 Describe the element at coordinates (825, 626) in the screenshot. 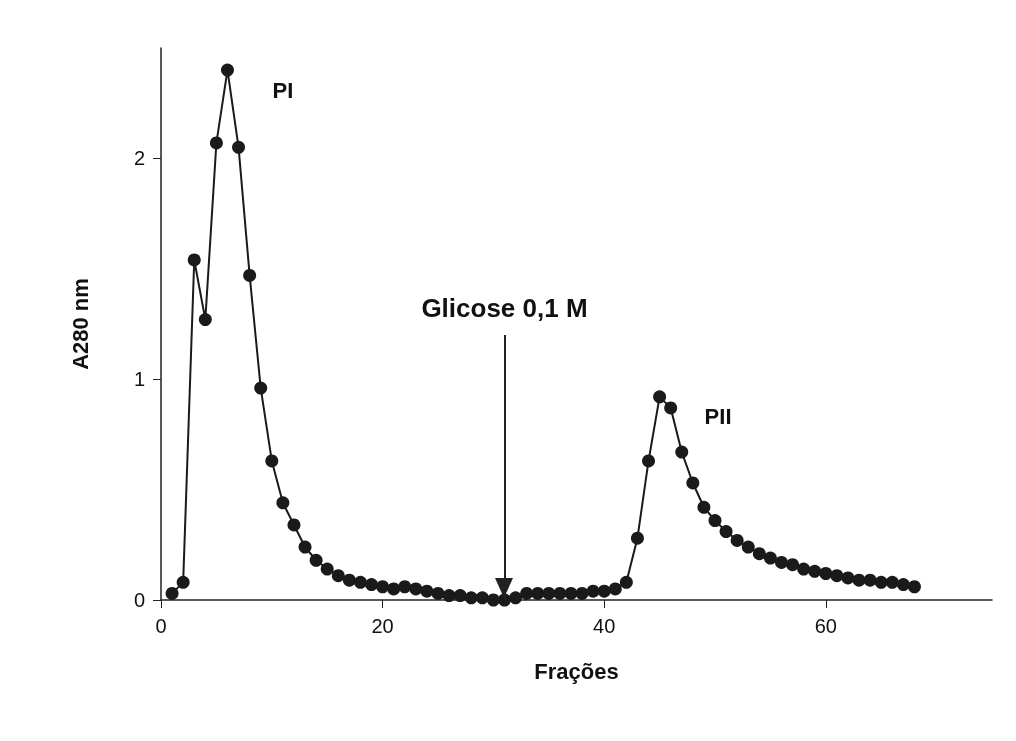

I see `x-tick-label: 60` at that location.